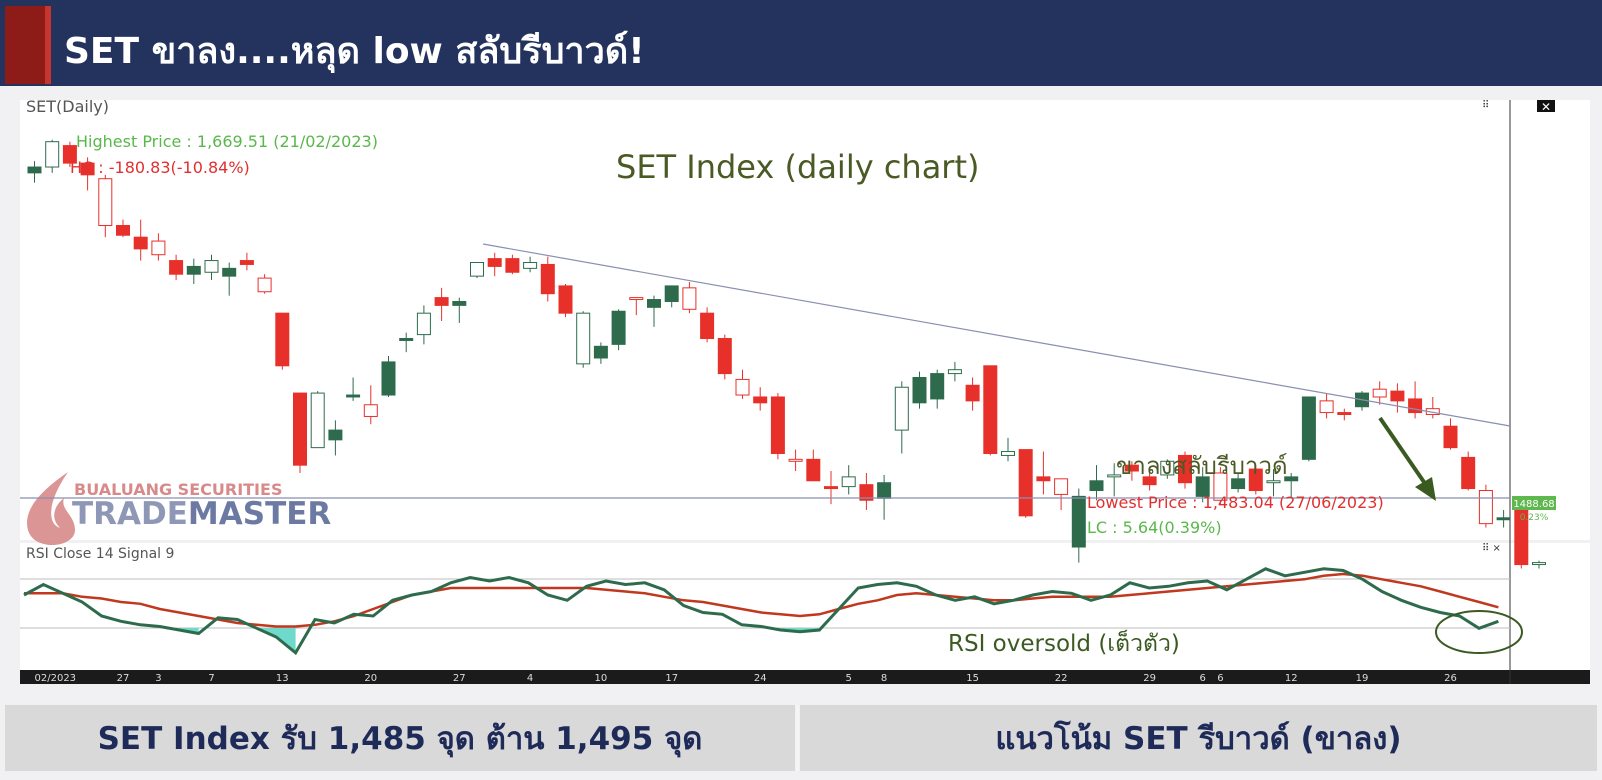 This screenshot has width=1602, height=780. Describe the element at coordinates (1291, 678) in the screenshot. I see `x-tick-label: 12` at that location.